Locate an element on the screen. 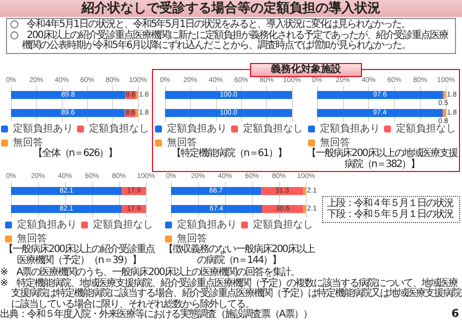 This screenshot has width=462, height=320. text: 6 is located at coordinates (454, 313).